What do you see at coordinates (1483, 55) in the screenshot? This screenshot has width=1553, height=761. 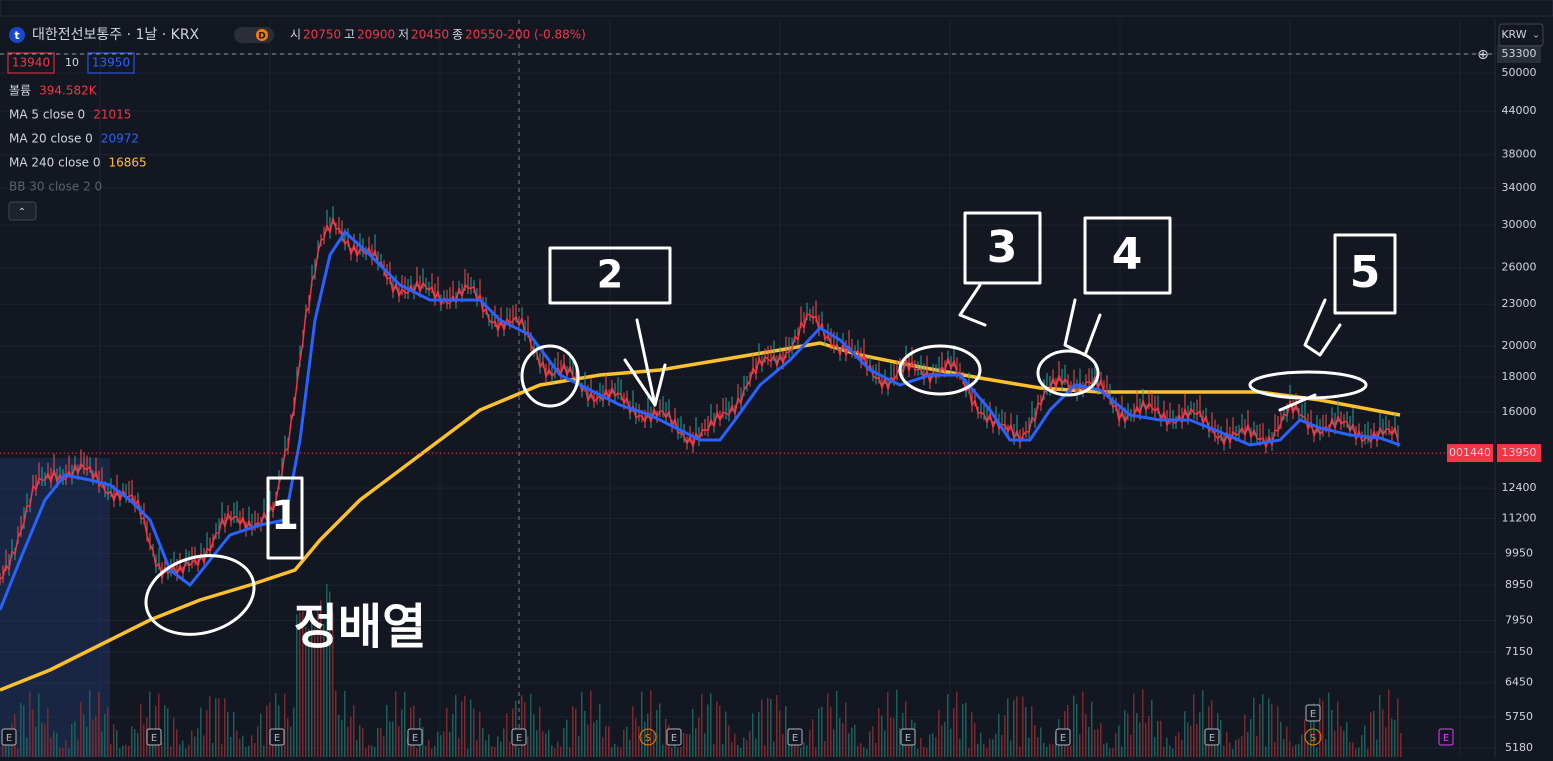 I see `add-icon: ⊕` at bounding box center [1483, 55].